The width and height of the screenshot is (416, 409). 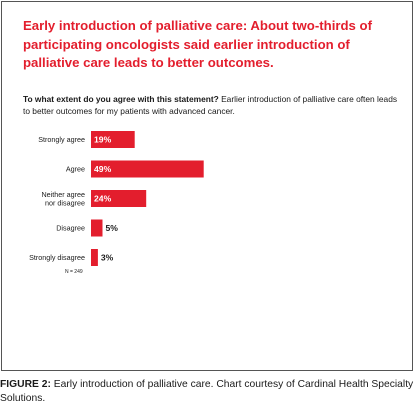 I want to click on caption-label: FIGURE 2:, so click(x=25, y=384).